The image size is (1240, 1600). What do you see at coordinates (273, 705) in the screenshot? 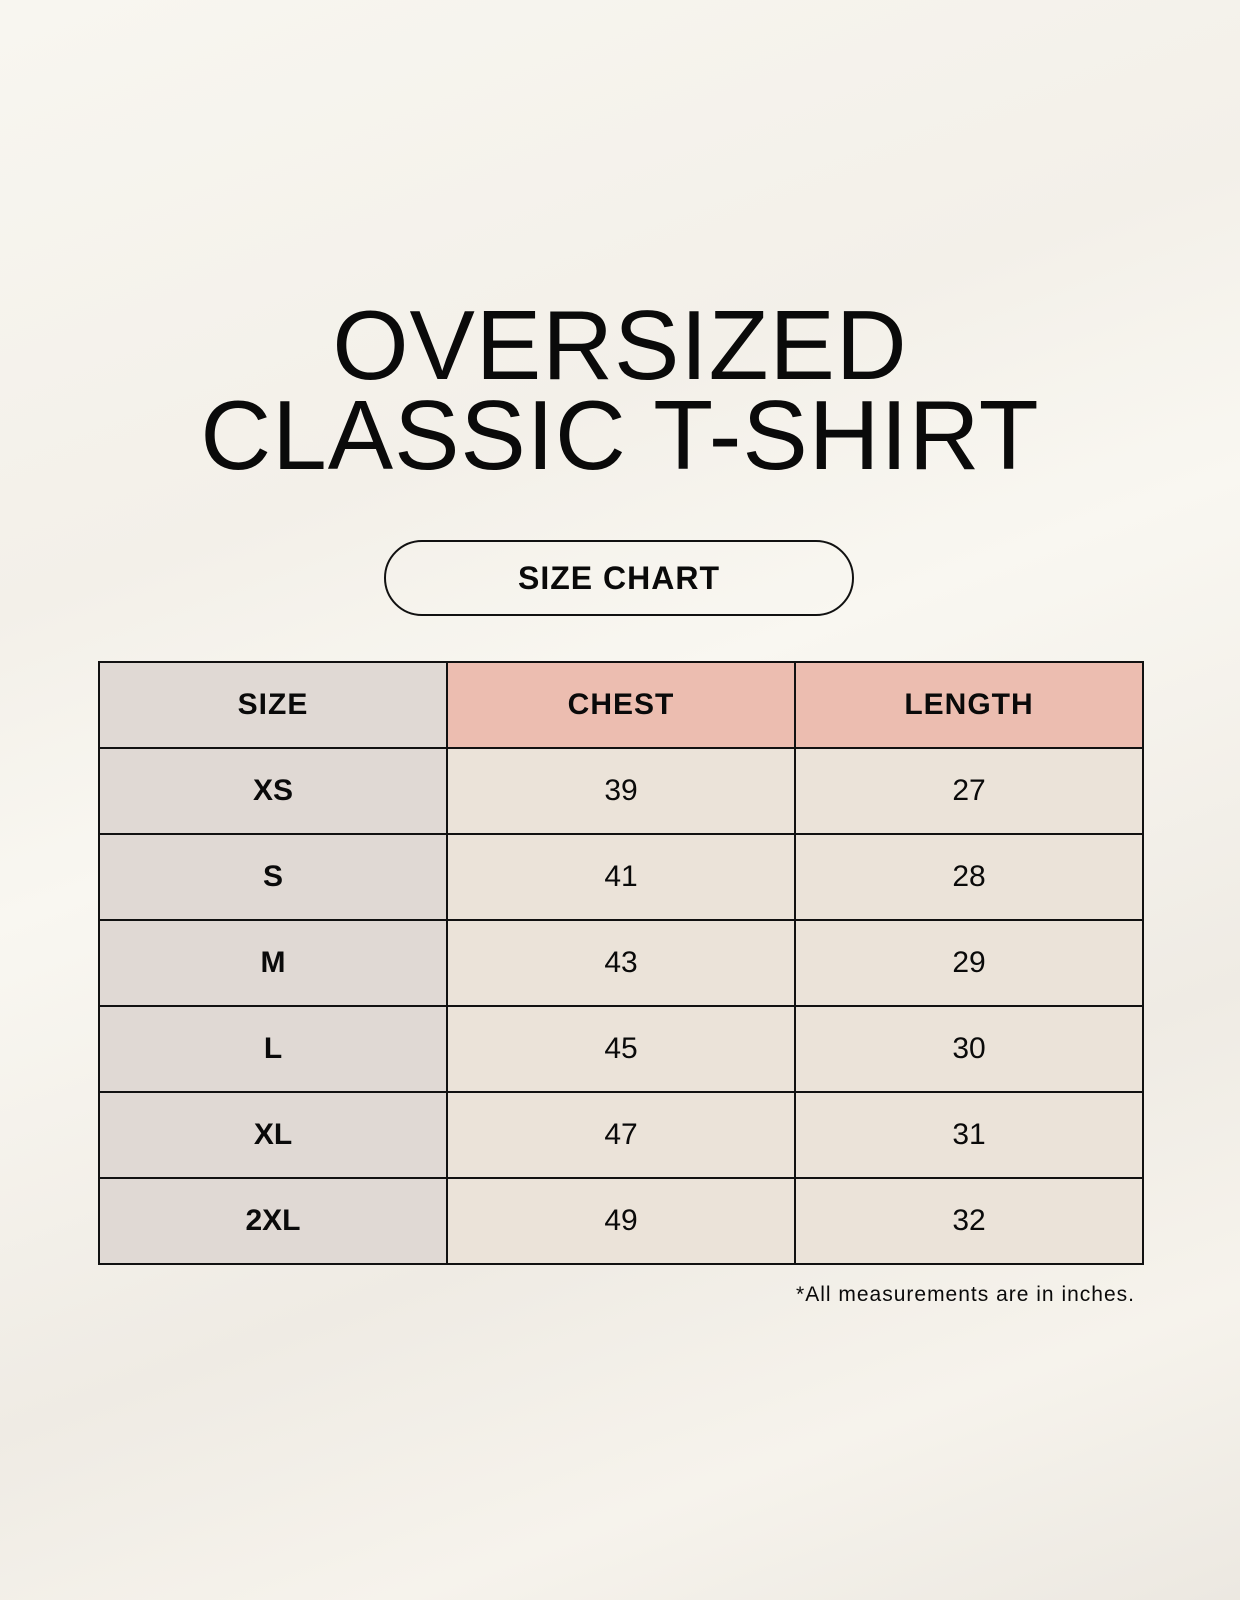
I see `header-size: SIZE` at bounding box center [273, 705].